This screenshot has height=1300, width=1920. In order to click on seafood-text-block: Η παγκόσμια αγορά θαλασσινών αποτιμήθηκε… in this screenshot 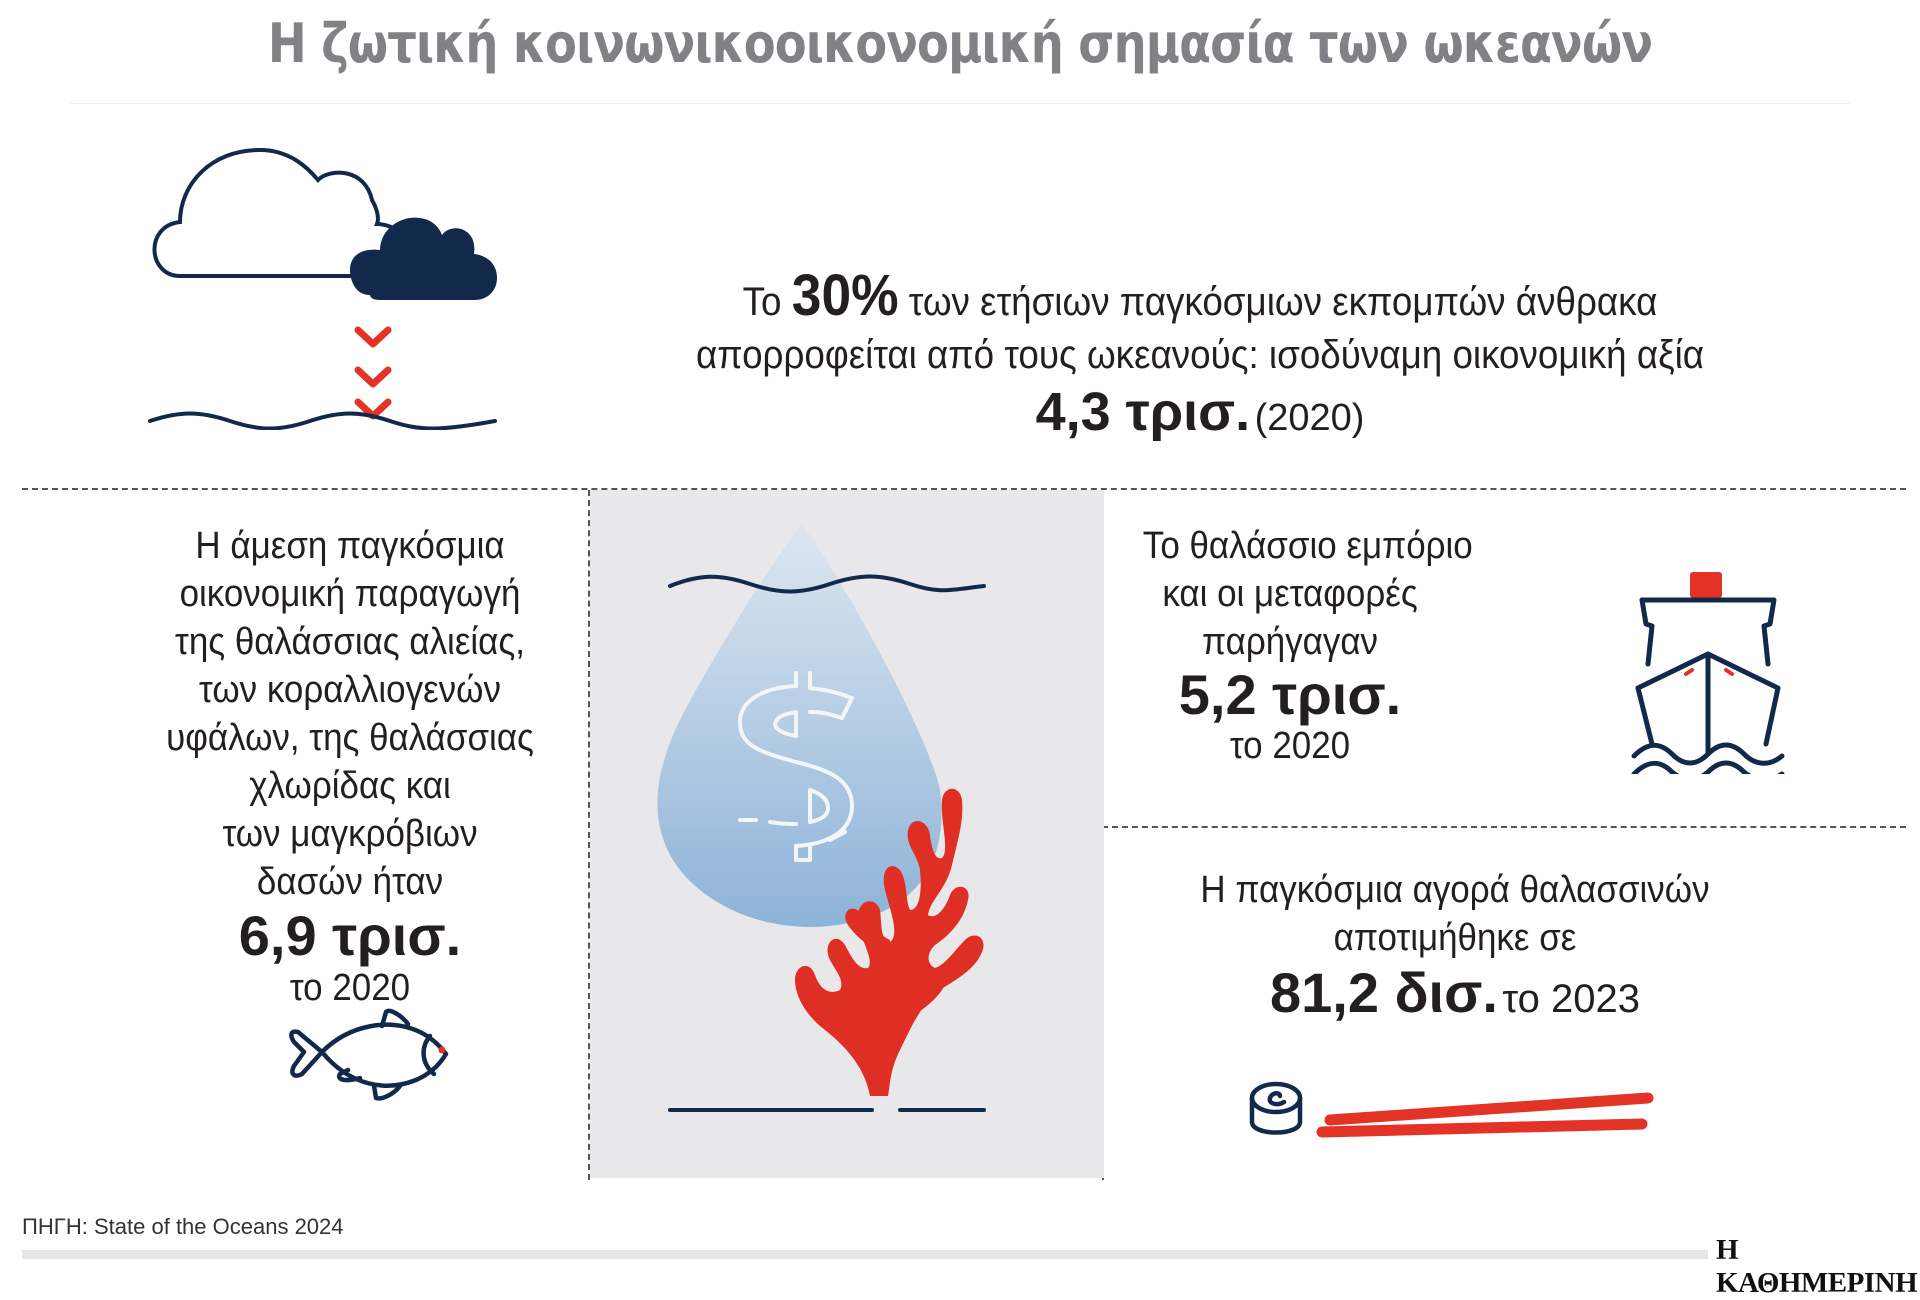, I will do `click(1455, 952)`.